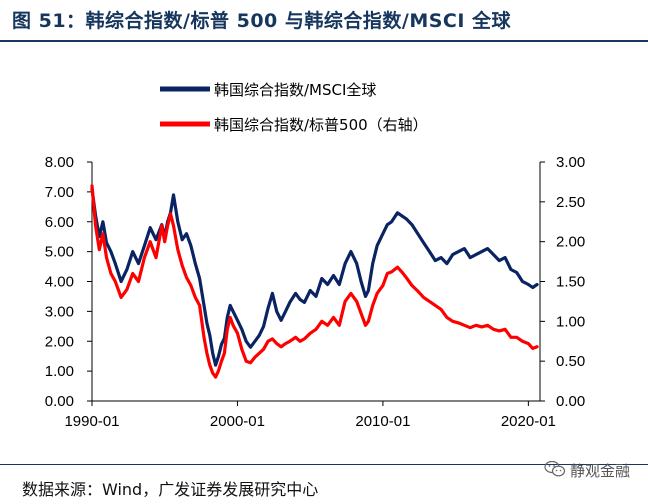 This screenshot has height=504, width=648. I want to click on right-tick-label: 2.00, so click(570, 242).